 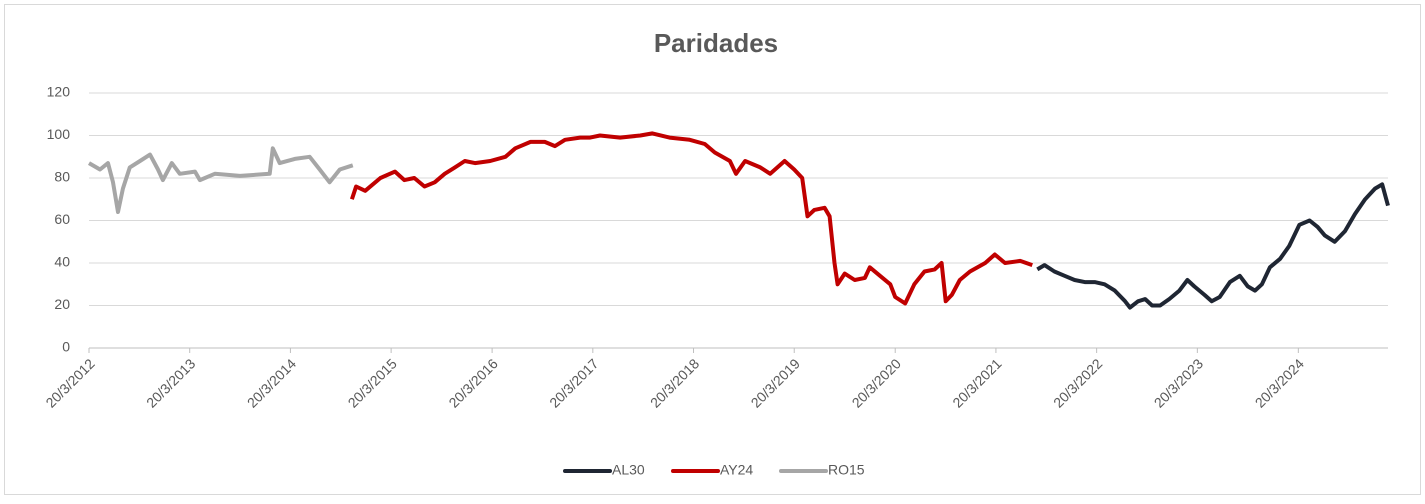 I want to click on legend-label: AL30, so click(x=628, y=470).